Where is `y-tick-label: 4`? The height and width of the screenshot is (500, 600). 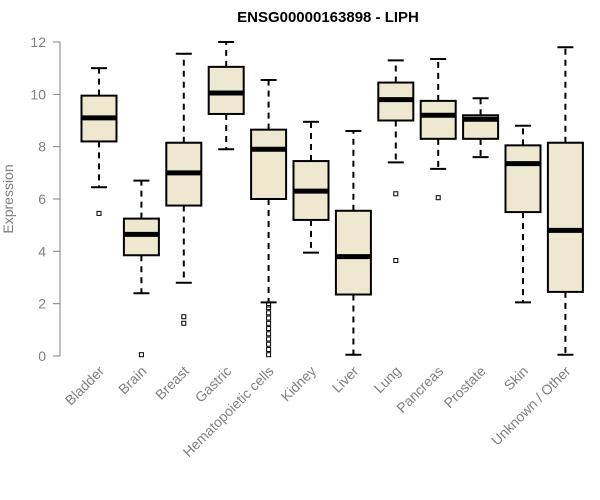
y-tick-label: 4 is located at coordinates (42, 251).